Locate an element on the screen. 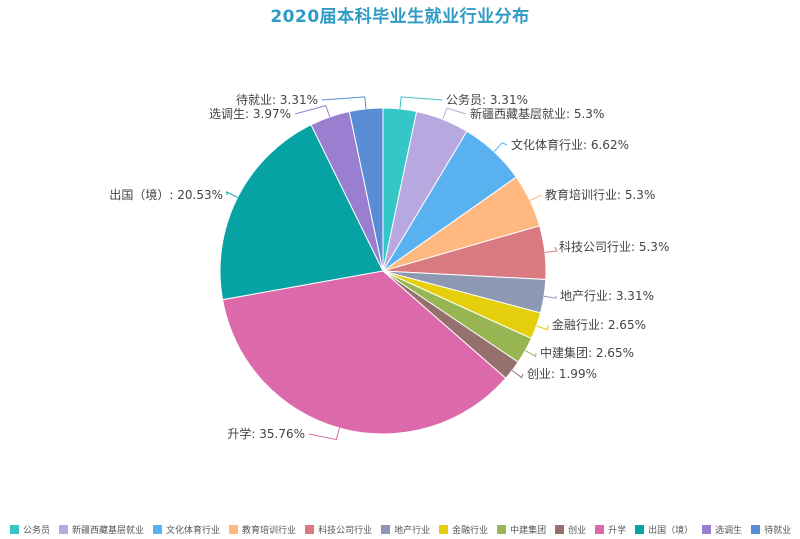  slice-label: 选调生: 3.97% is located at coordinates (250, 114).